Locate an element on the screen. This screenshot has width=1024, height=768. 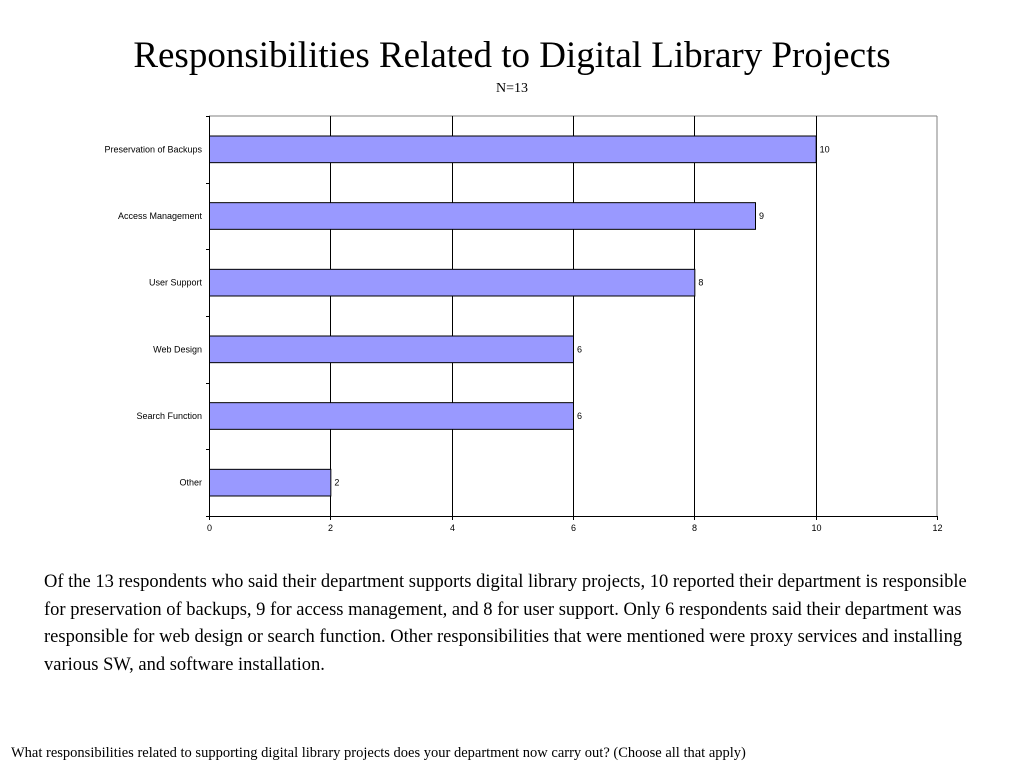
slide-subtitle: N=13 is located at coordinates (511, 88).